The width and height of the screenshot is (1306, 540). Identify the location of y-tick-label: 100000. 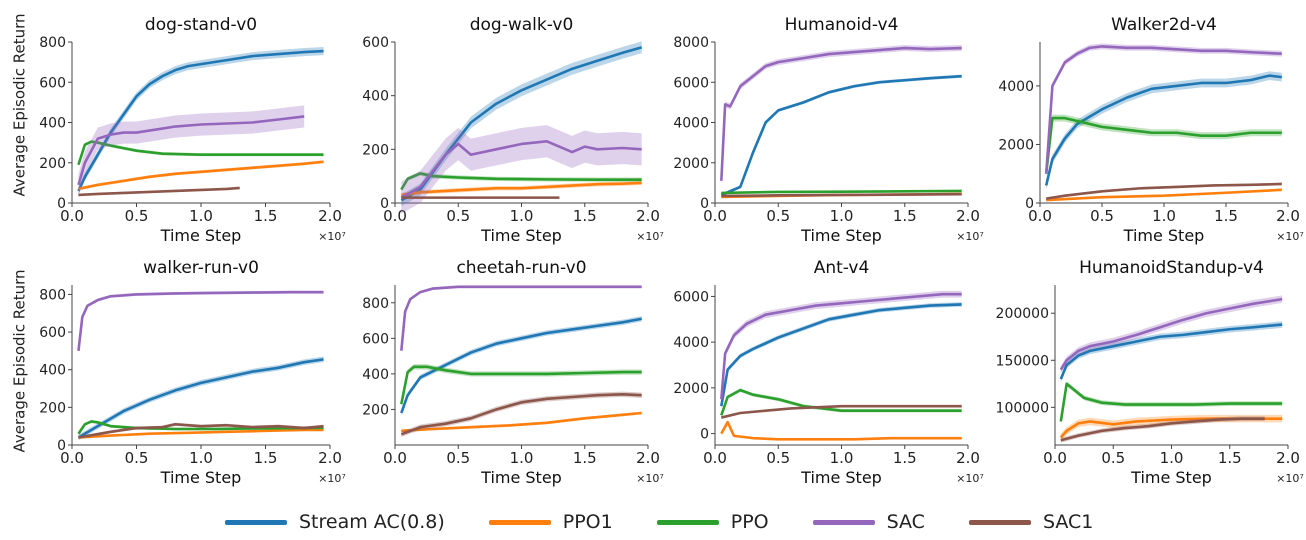
(1022, 408).